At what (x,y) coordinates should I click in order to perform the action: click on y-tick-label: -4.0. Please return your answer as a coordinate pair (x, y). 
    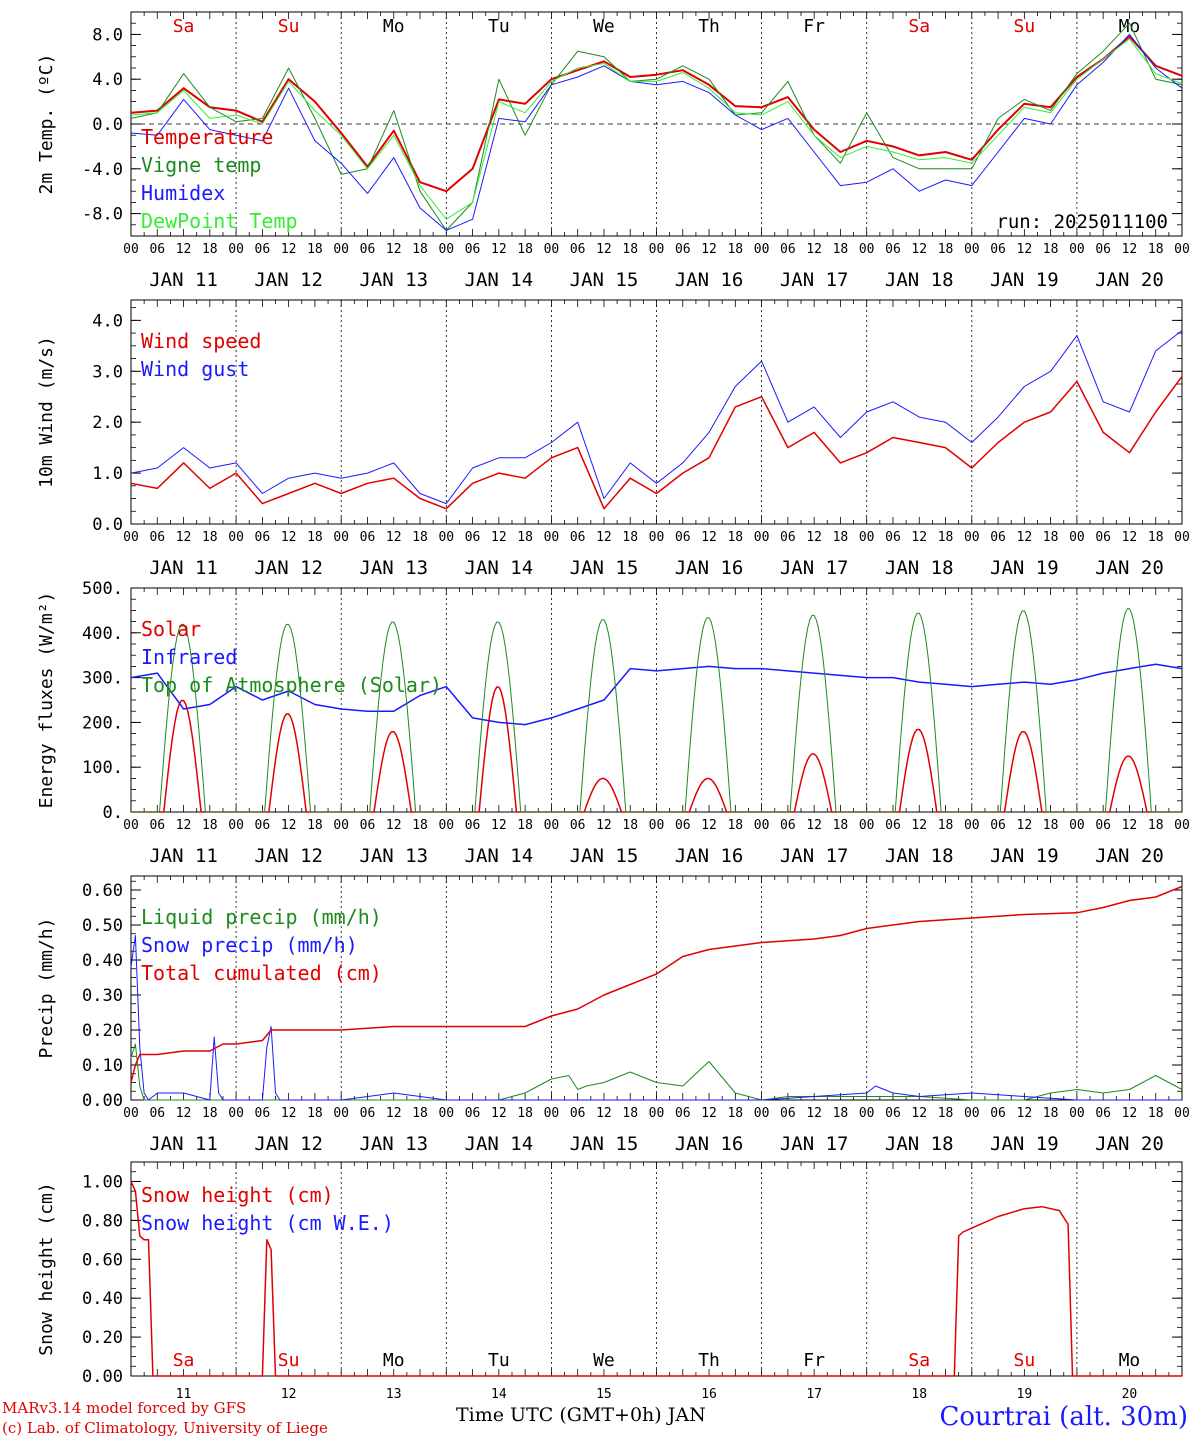
    Looking at the image, I should click on (102, 170).